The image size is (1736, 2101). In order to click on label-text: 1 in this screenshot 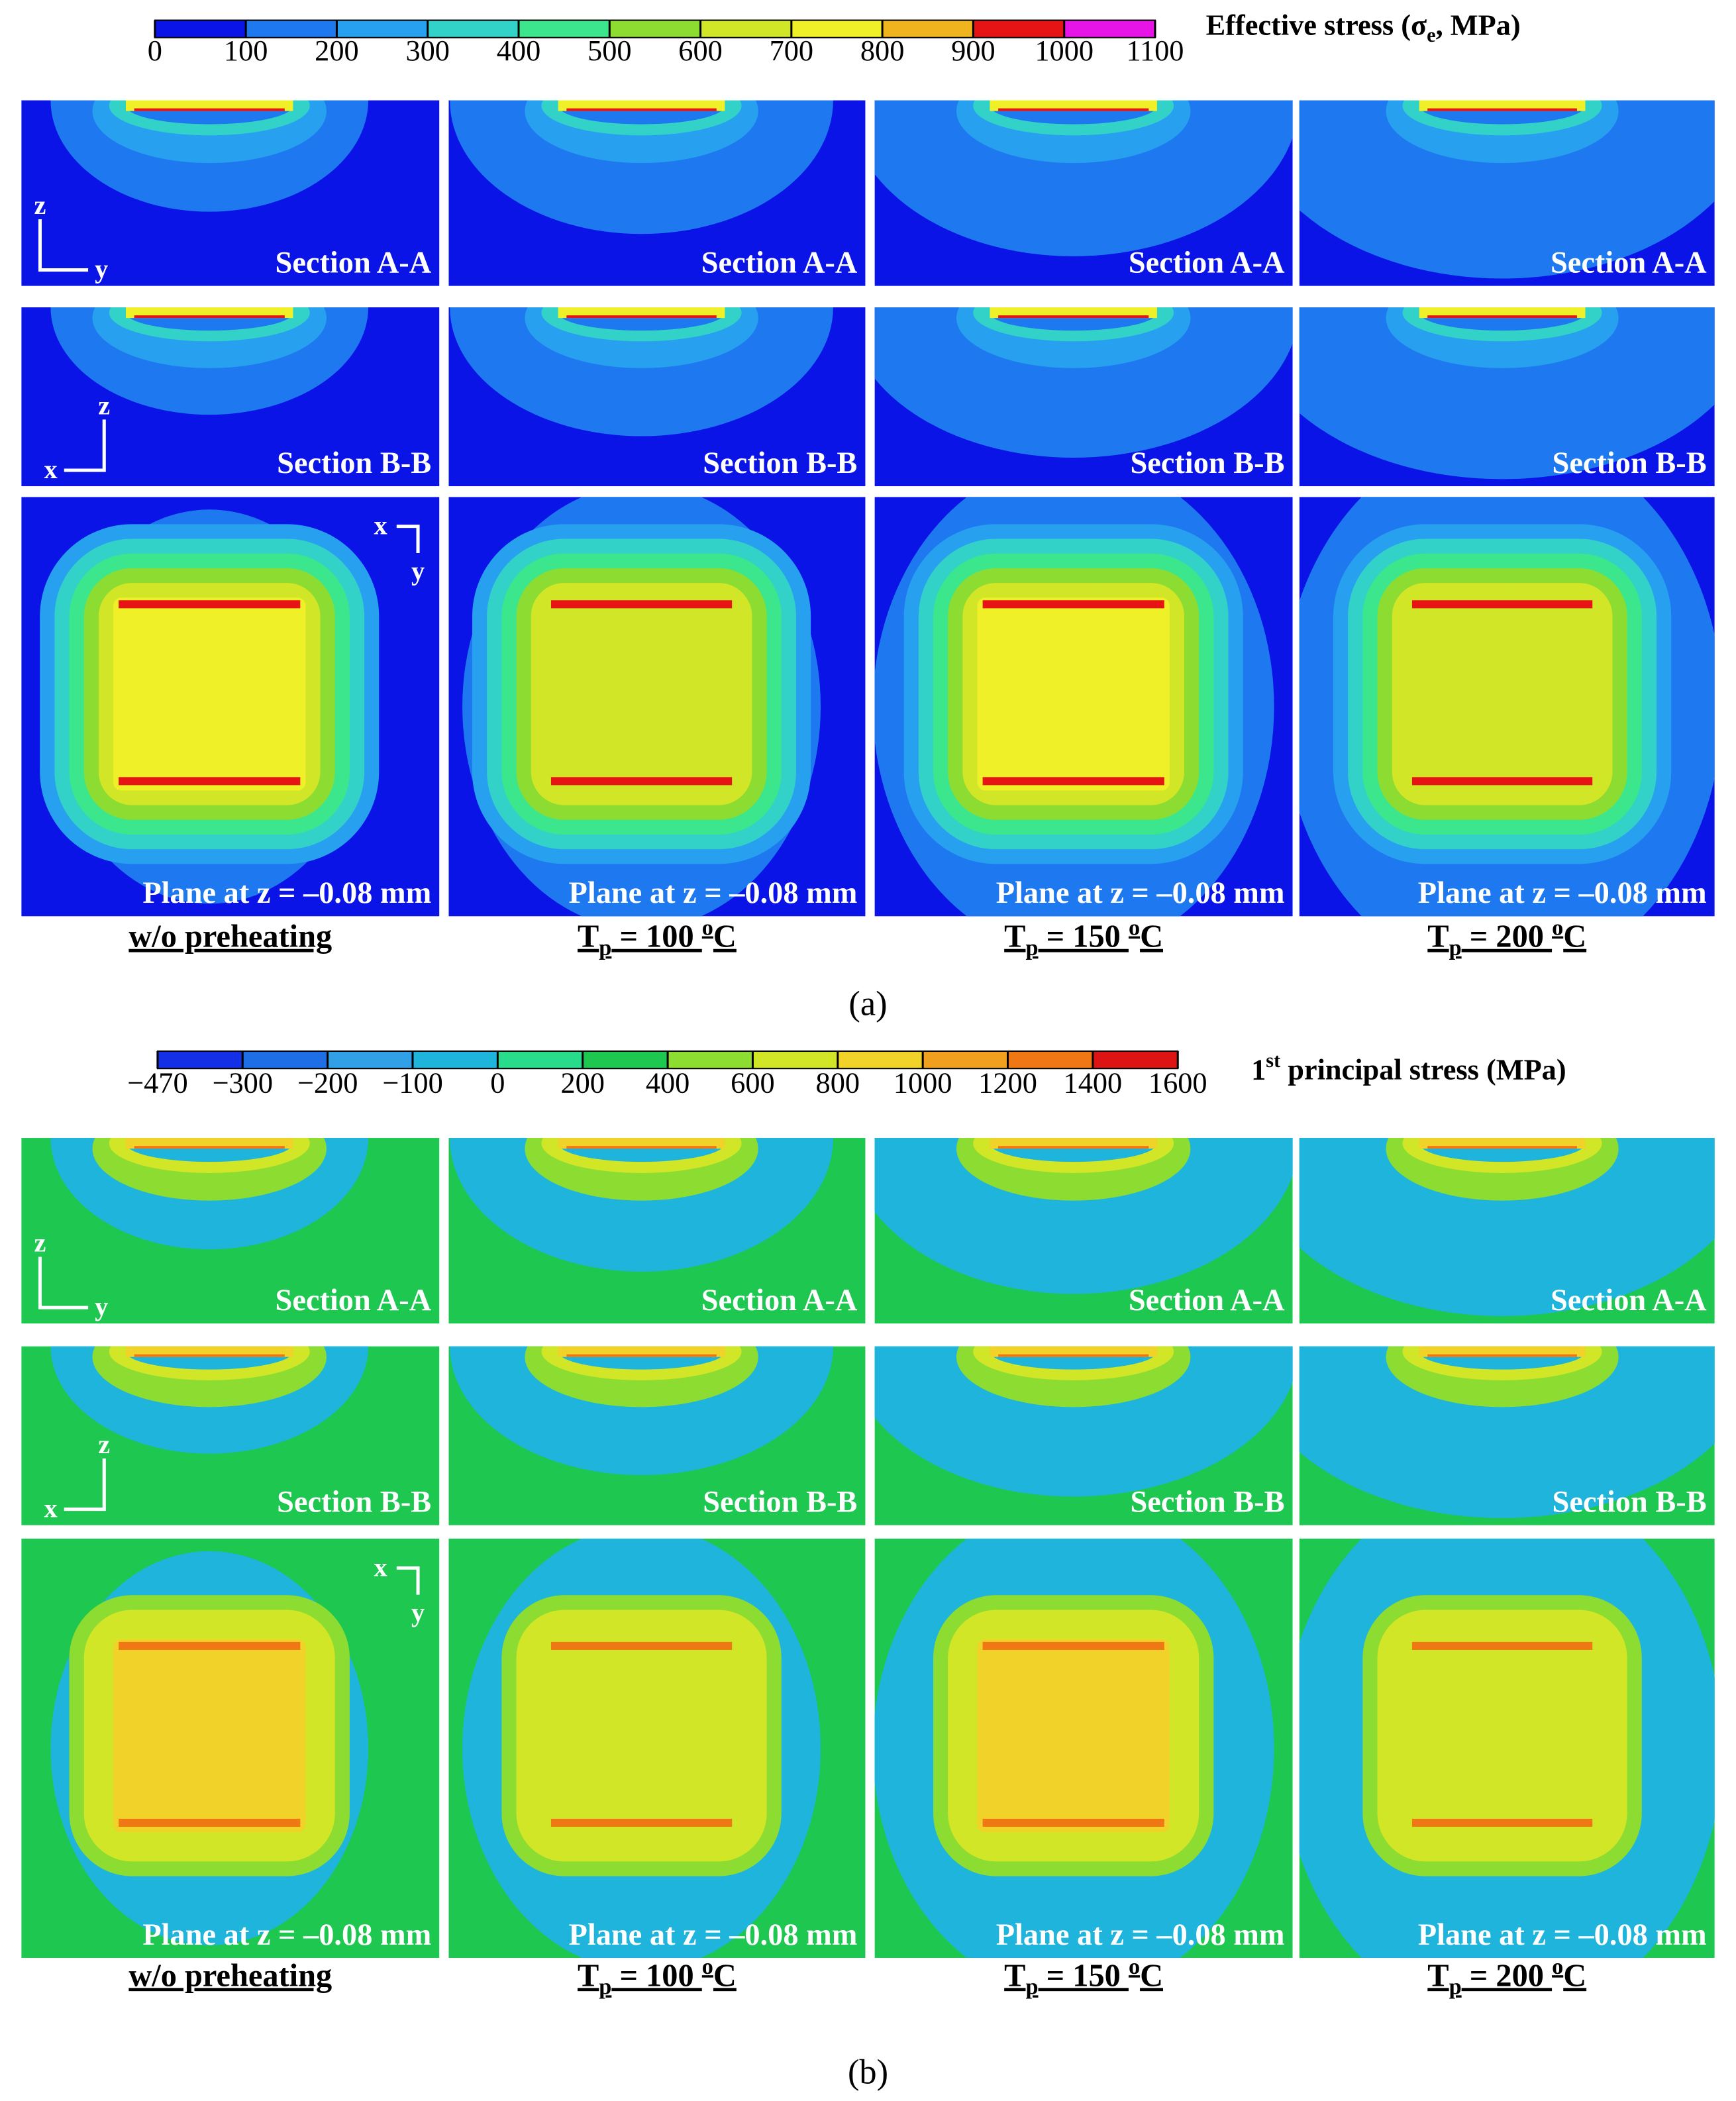, I will do `click(1258, 1069)`.